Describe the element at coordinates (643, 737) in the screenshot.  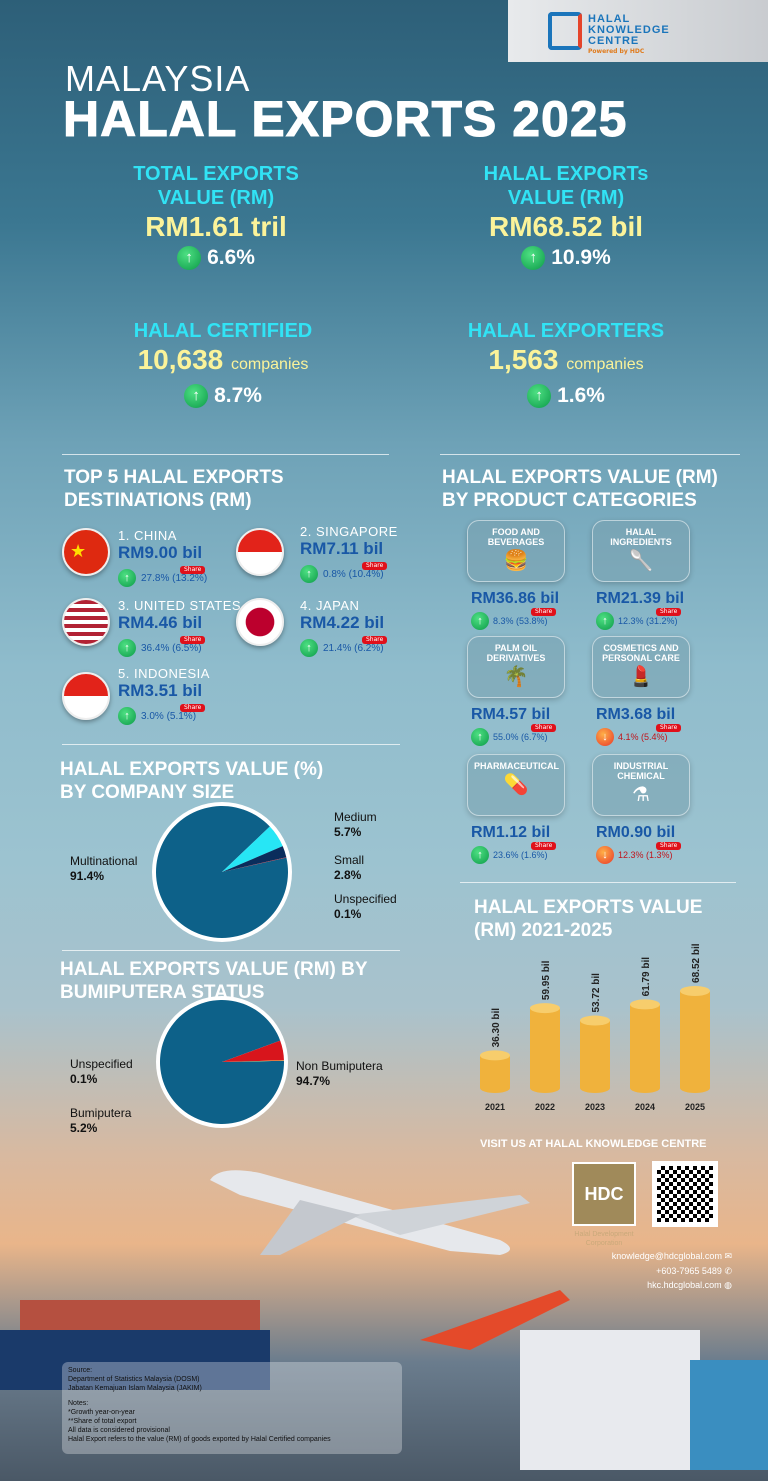
I see `category-growth: 4.1% (5.4%)` at that location.